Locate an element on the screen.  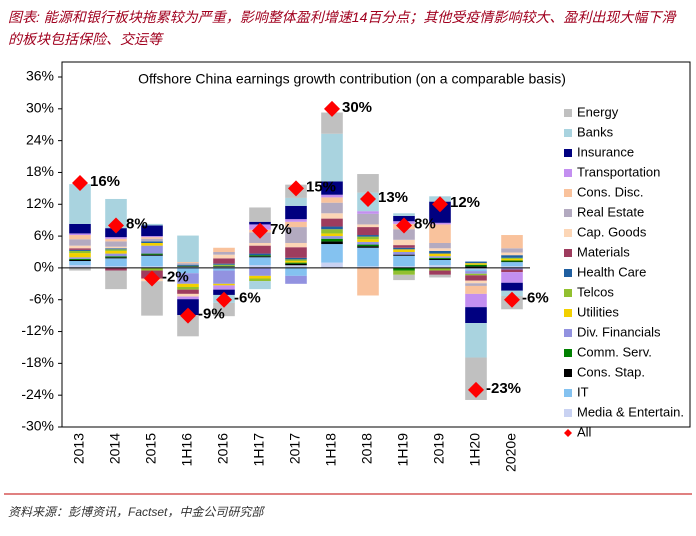
y-tick-label: 24% is located at coordinates (40, 139).